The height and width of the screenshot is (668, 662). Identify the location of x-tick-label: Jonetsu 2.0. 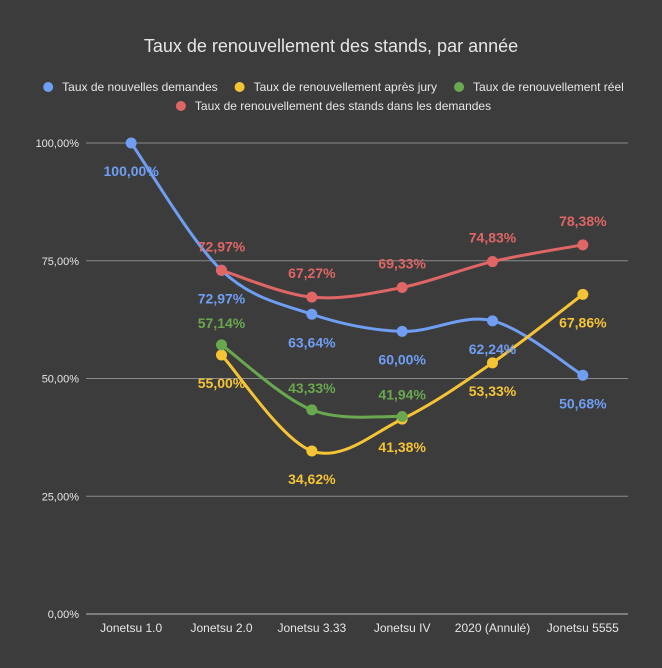
(221, 628).